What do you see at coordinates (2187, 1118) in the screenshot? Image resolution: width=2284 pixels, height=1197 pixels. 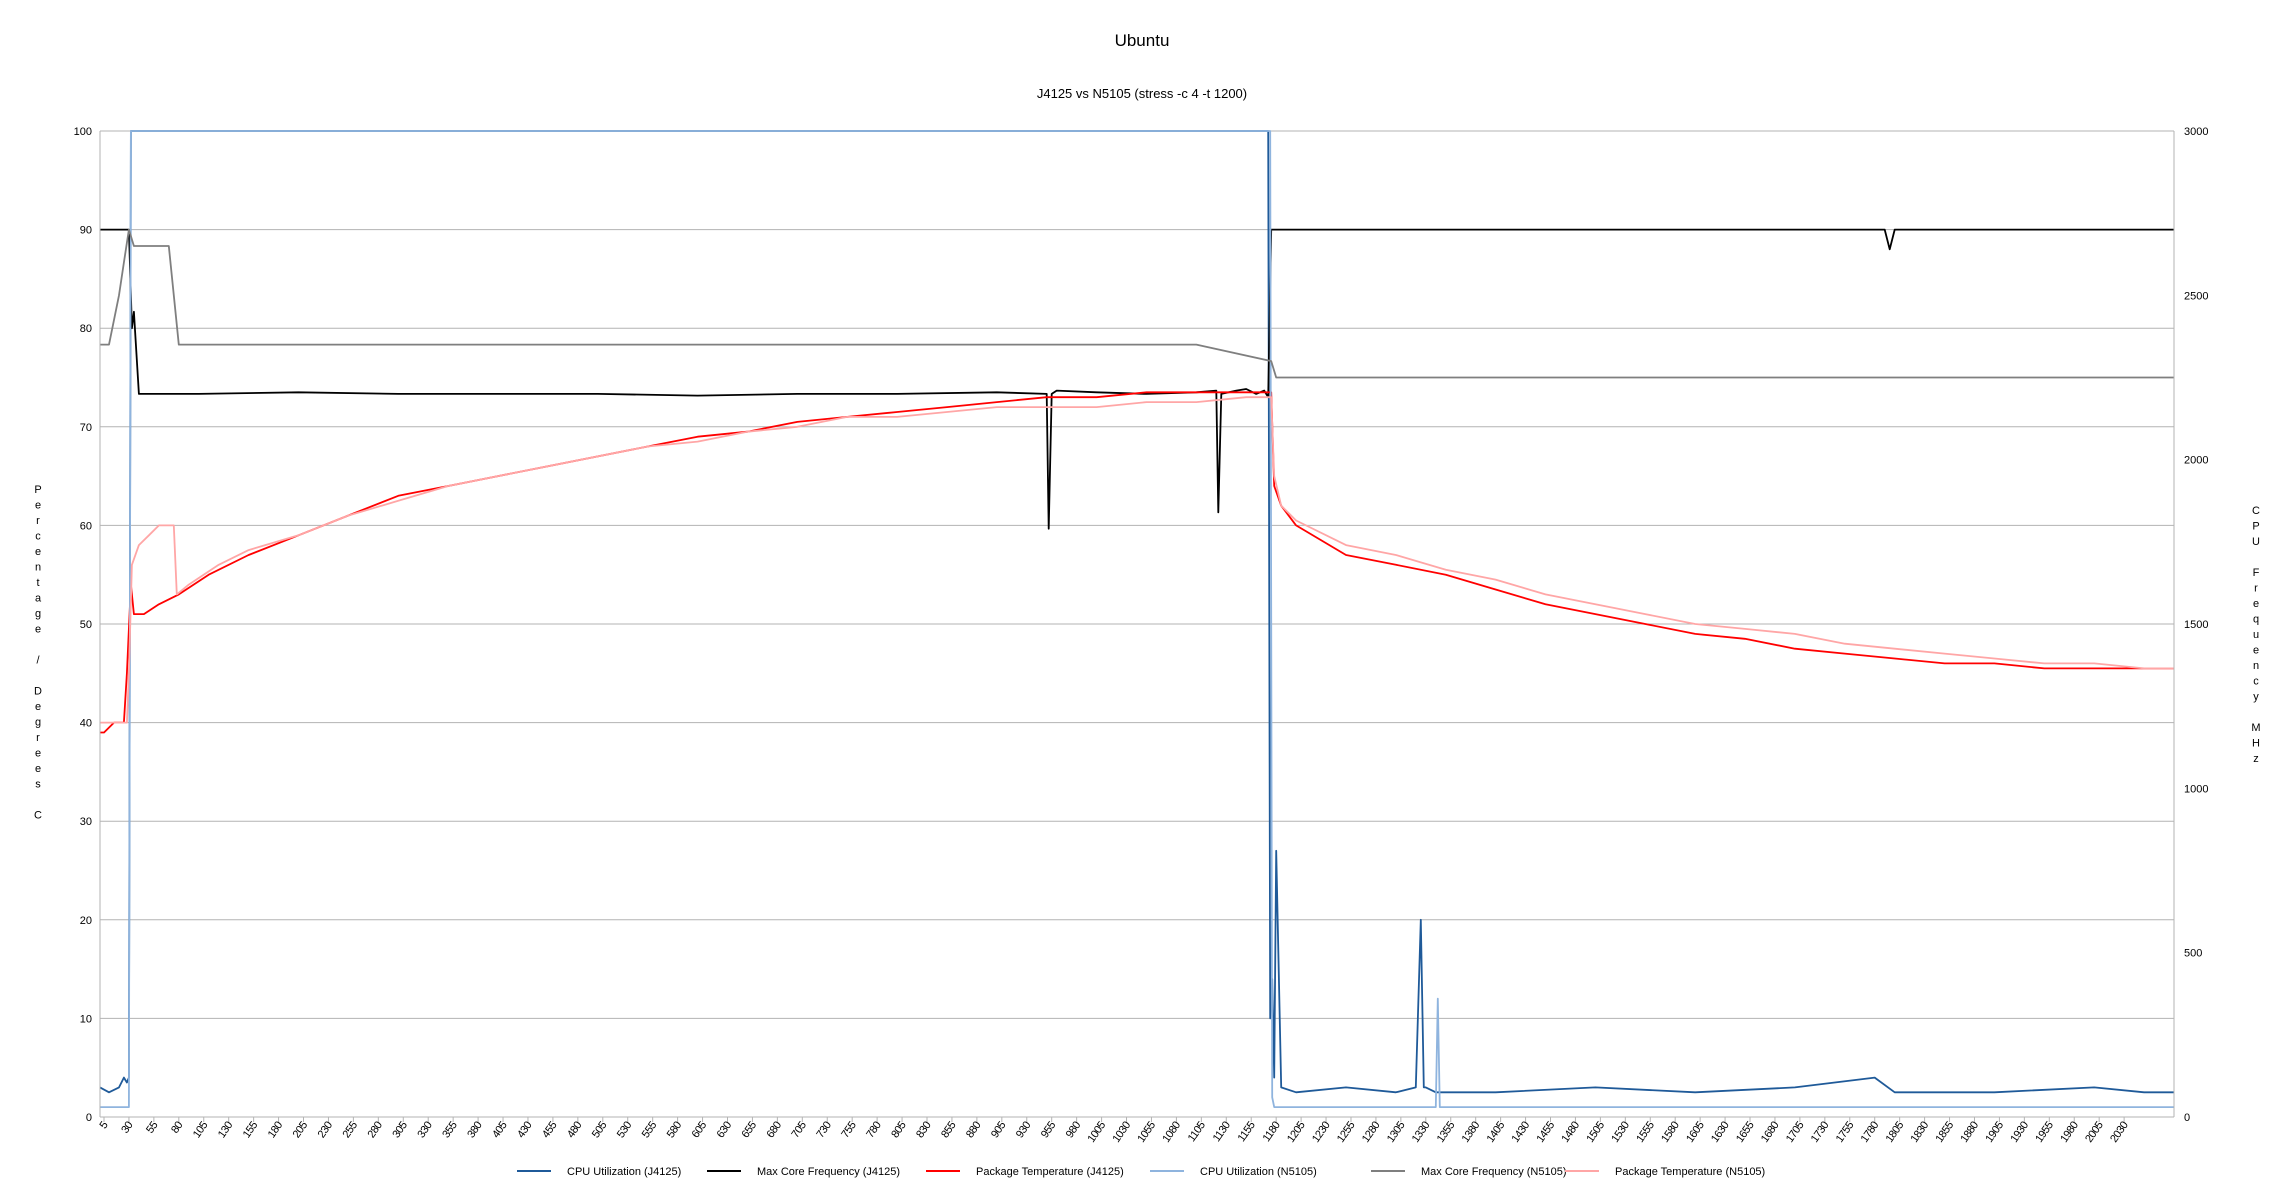 I see `y2-tick-label: 0` at bounding box center [2187, 1118].